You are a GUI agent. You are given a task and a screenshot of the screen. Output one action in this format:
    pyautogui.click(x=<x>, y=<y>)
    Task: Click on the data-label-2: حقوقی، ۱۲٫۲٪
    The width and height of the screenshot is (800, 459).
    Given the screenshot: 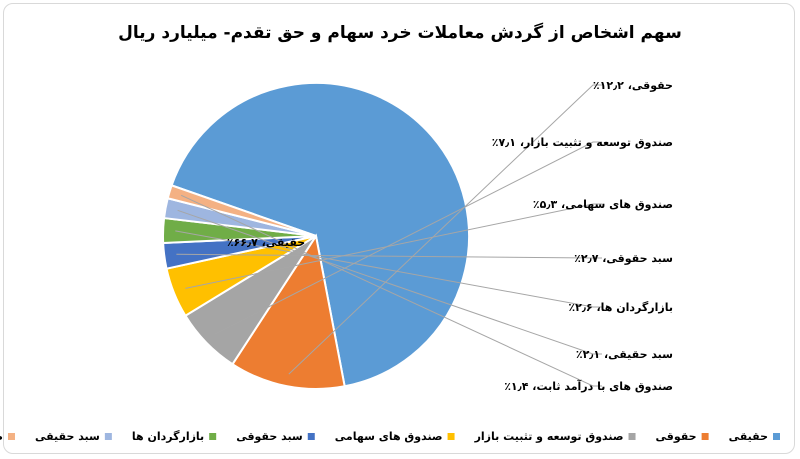 What is the action you would take?
    pyautogui.click(x=633, y=85)
    